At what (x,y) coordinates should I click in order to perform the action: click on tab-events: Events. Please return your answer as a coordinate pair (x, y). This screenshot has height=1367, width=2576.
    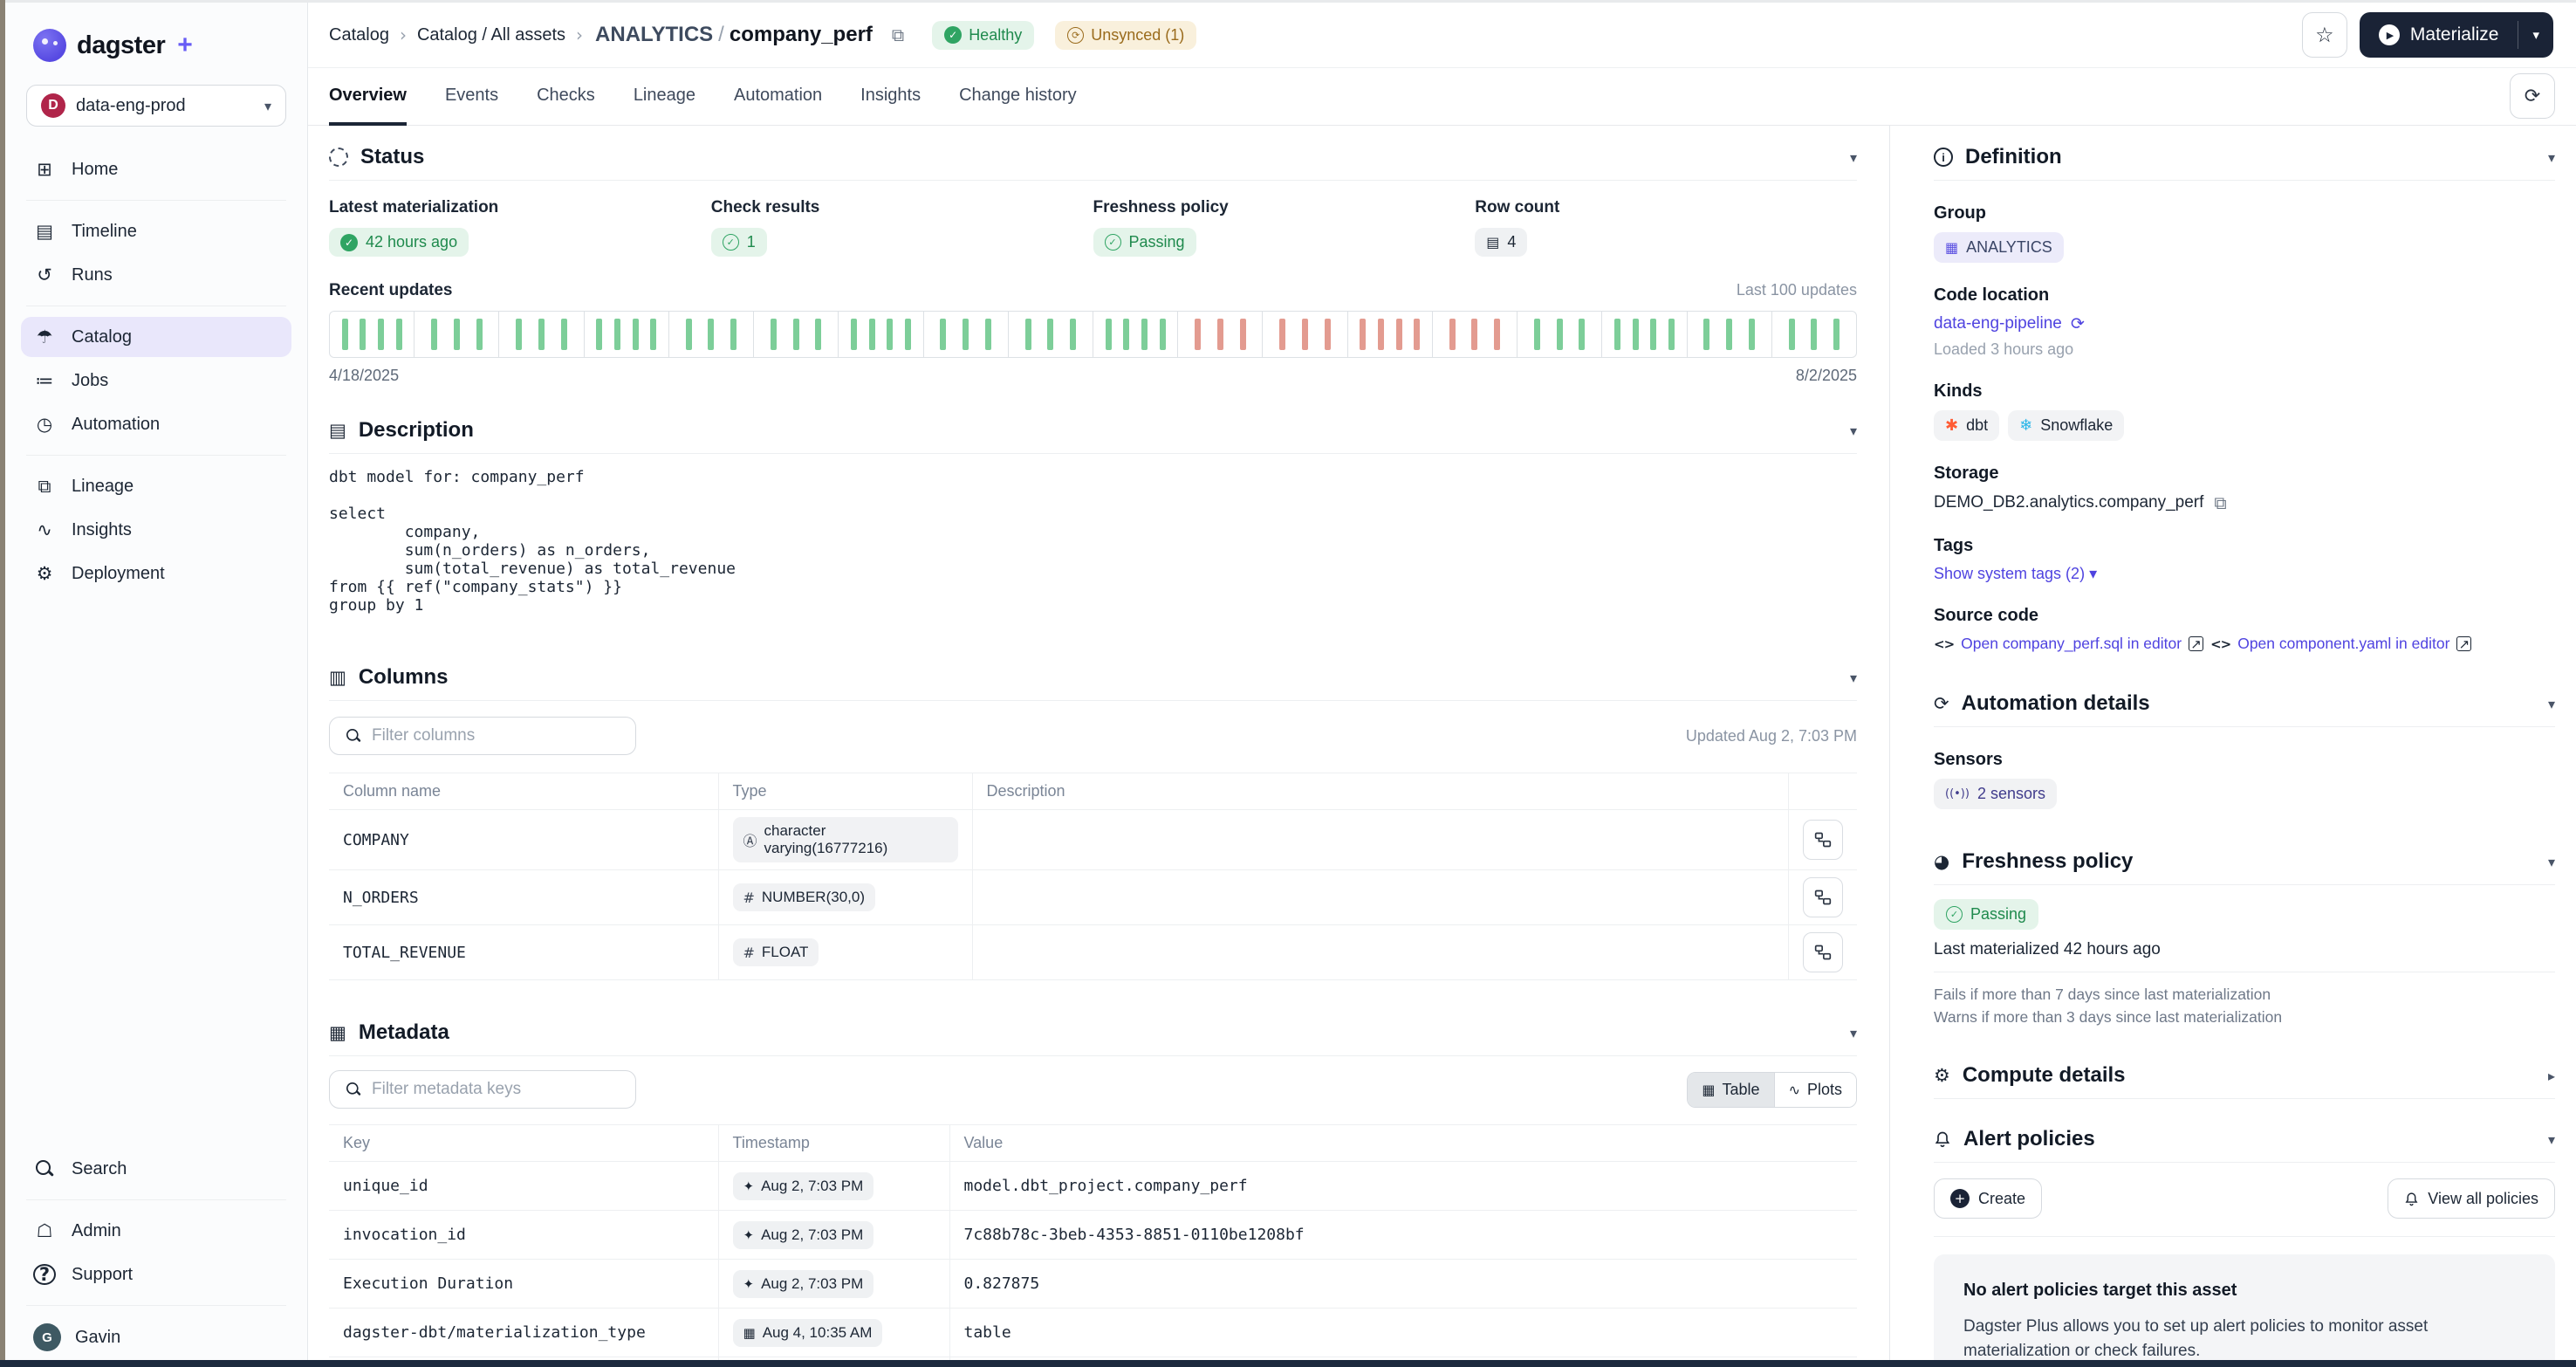
    Looking at the image, I should click on (472, 95).